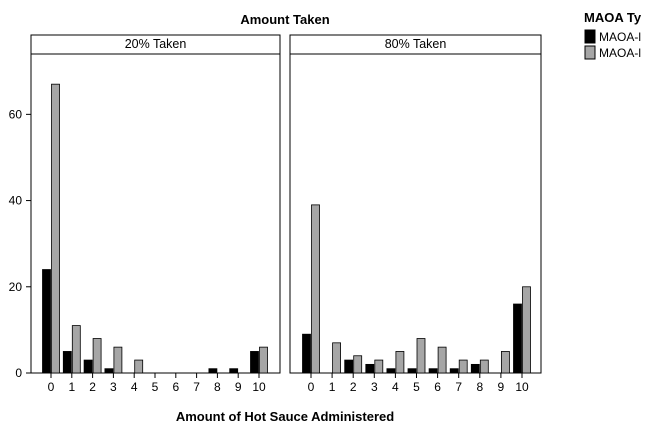  I want to click on y-tick-label: 40, so click(16, 201).